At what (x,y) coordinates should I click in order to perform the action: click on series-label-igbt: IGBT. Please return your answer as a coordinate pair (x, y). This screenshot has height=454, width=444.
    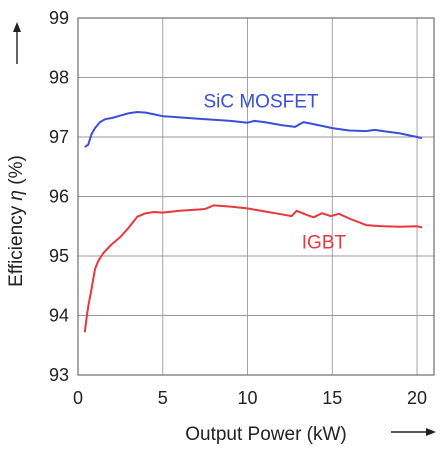
    Looking at the image, I should click on (324, 242).